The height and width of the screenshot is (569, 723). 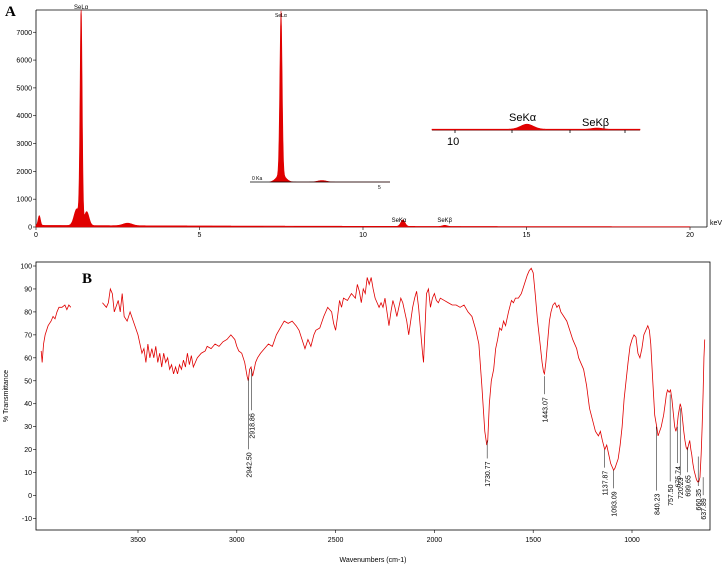 What do you see at coordinates (533, 540) in the screenshot?
I see `x-tick-label: 1500` at bounding box center [533, 540].